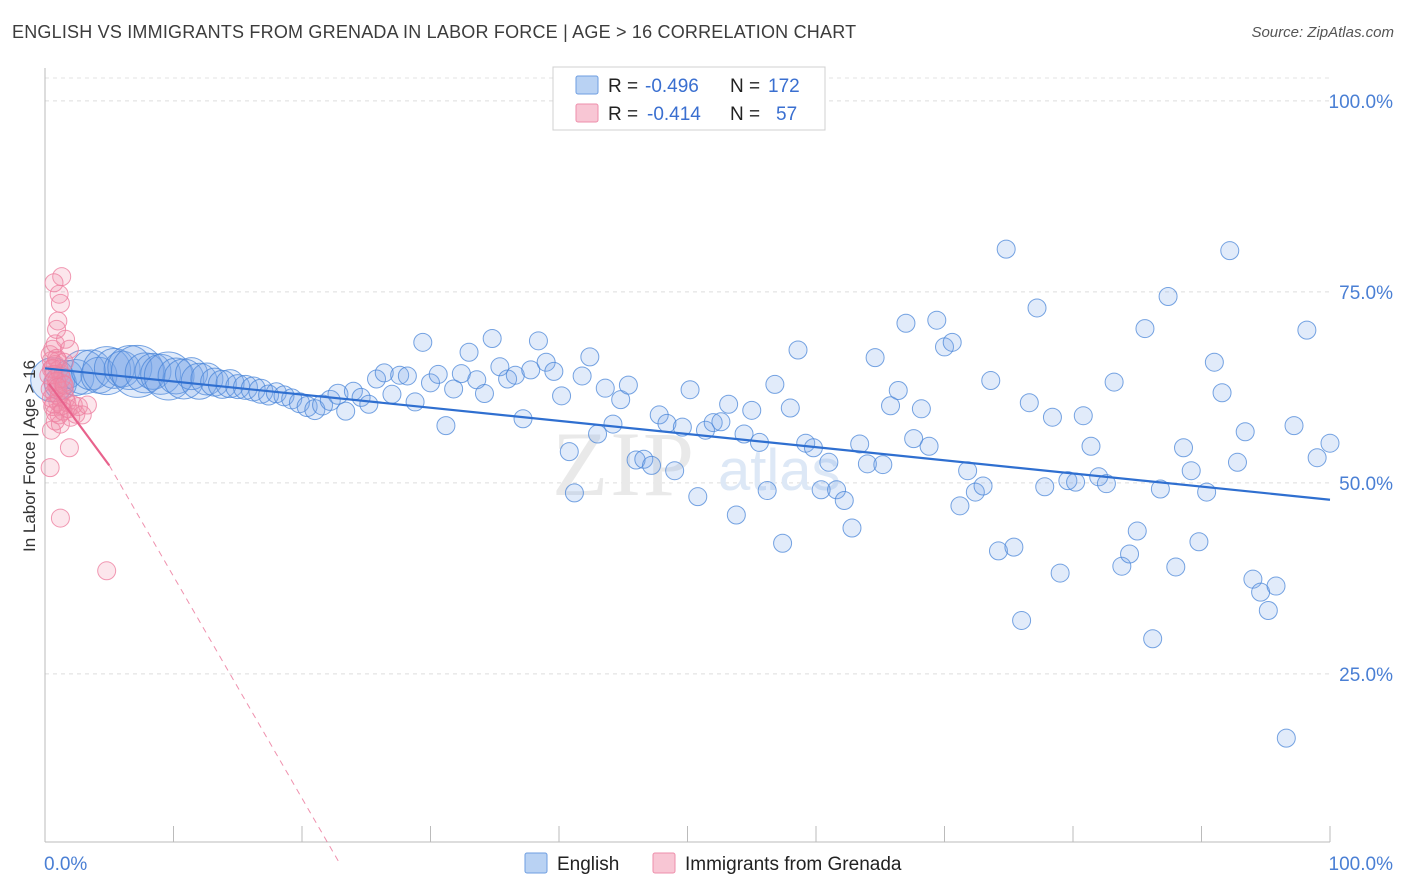 The width and height of the screenshot is (1406, 892). What do you see at coordinates (29, 456) in the screenshot?
I see `y-axis-title: In Labor Force | Age > 16` at bounding box center [29, 456].